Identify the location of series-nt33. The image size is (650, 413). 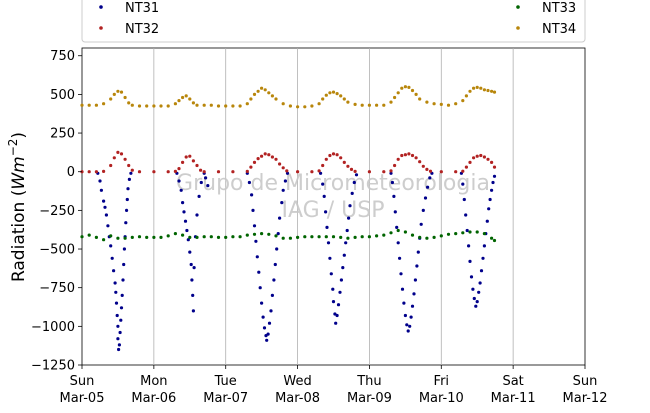
(288, 235).